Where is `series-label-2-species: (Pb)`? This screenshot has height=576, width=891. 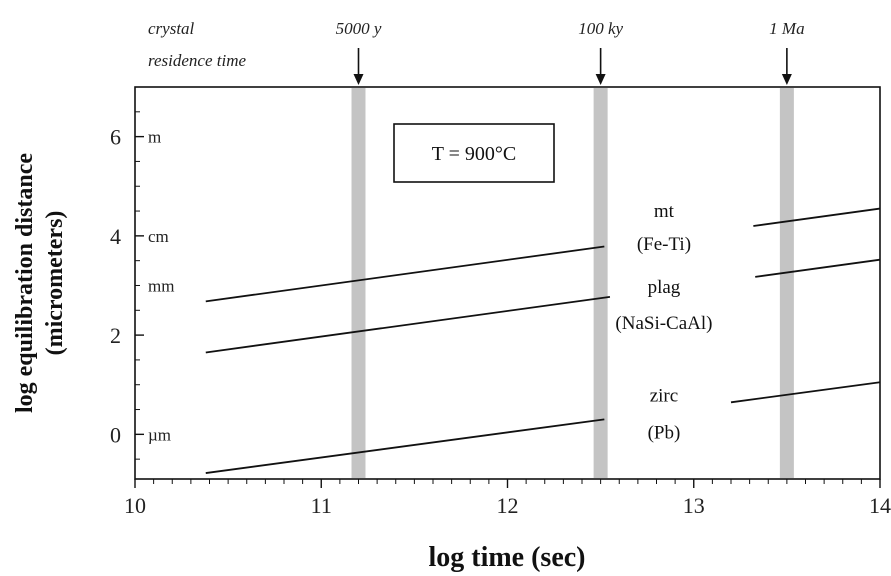 series-label-2-species: (Pb) is located at coordinates (664, 432).